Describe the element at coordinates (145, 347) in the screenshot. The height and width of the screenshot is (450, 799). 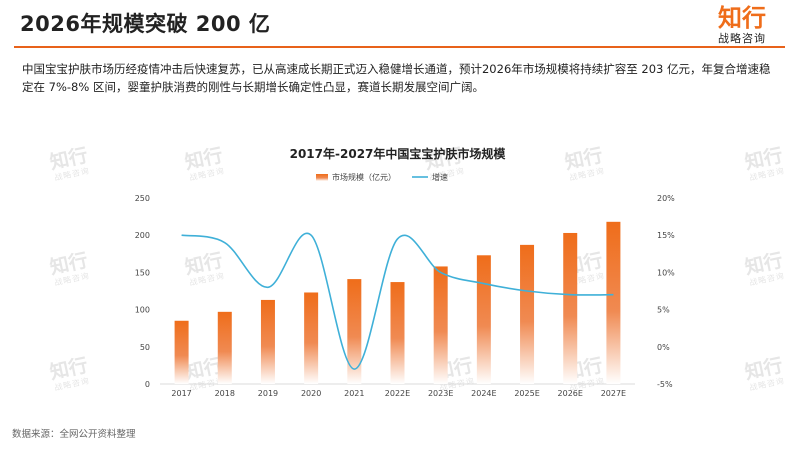
I see `y-left-tick-label: 50` at that location.